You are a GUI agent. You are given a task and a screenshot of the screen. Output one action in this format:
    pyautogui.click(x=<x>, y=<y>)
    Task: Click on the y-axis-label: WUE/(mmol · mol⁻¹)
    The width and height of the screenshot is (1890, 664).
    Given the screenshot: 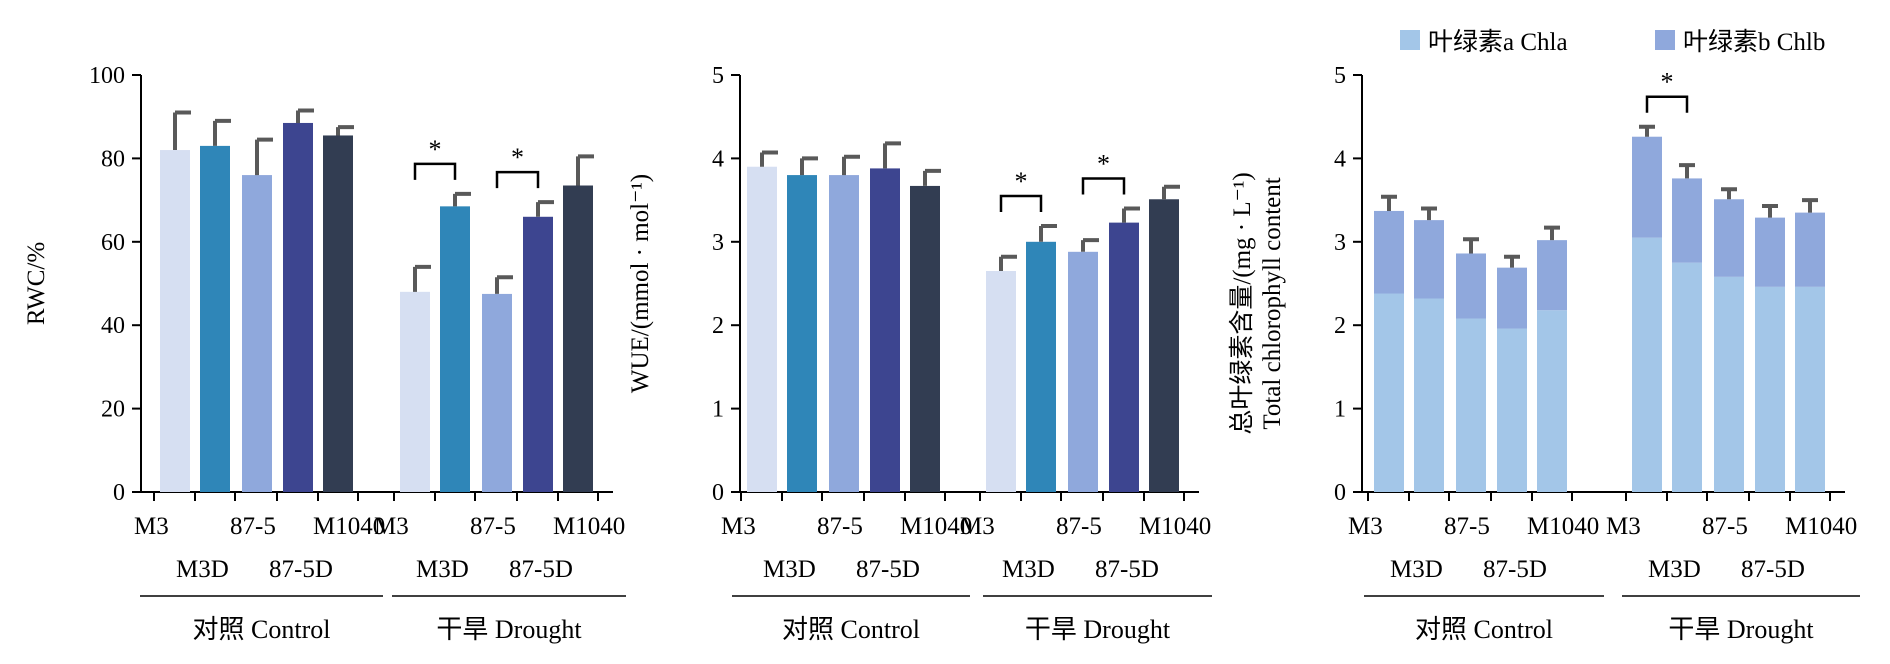 What is the action you would take?
    pyautogui.click(x=640, y=283)
    